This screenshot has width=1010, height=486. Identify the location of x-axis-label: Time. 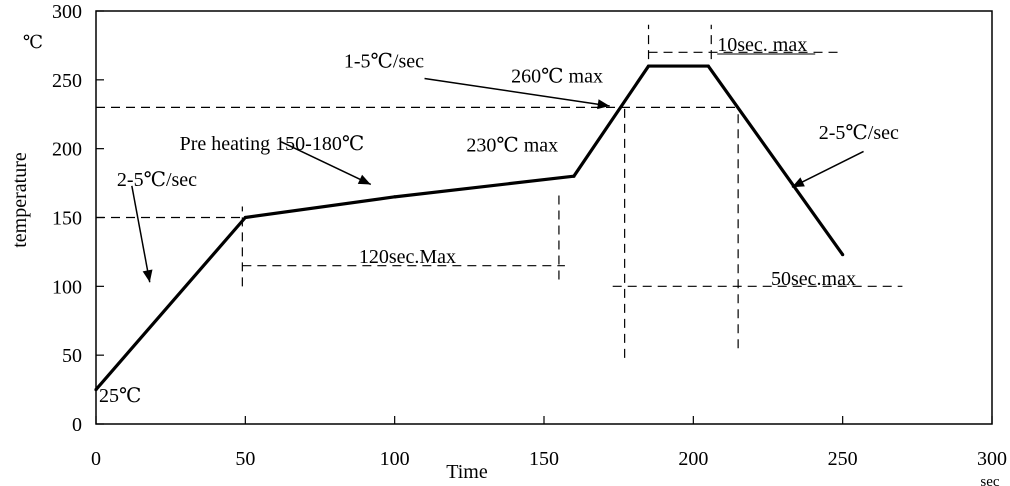
(467, 472).